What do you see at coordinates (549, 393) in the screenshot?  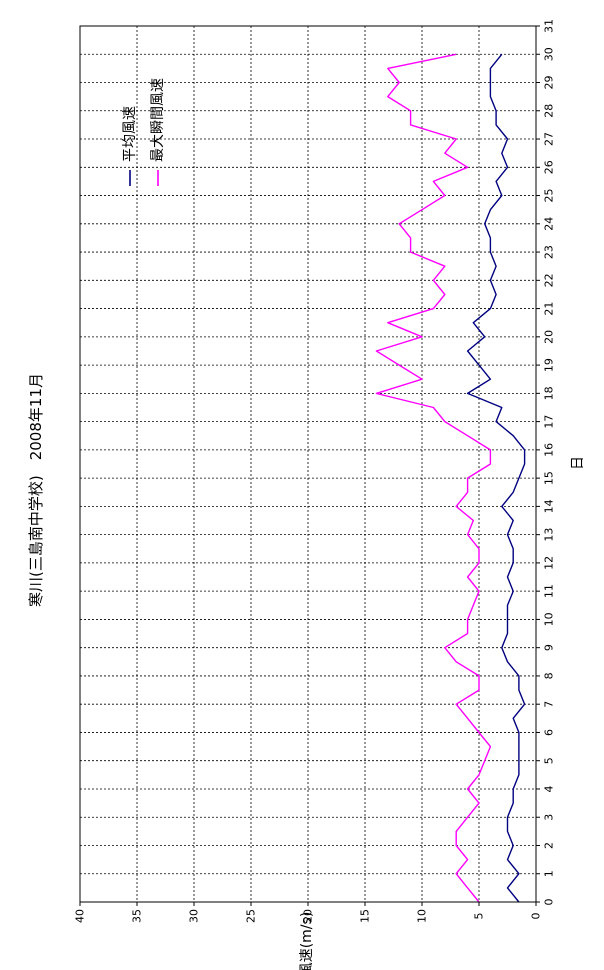 I see `x-tick-label: 18` at bounding box center [549, 393].